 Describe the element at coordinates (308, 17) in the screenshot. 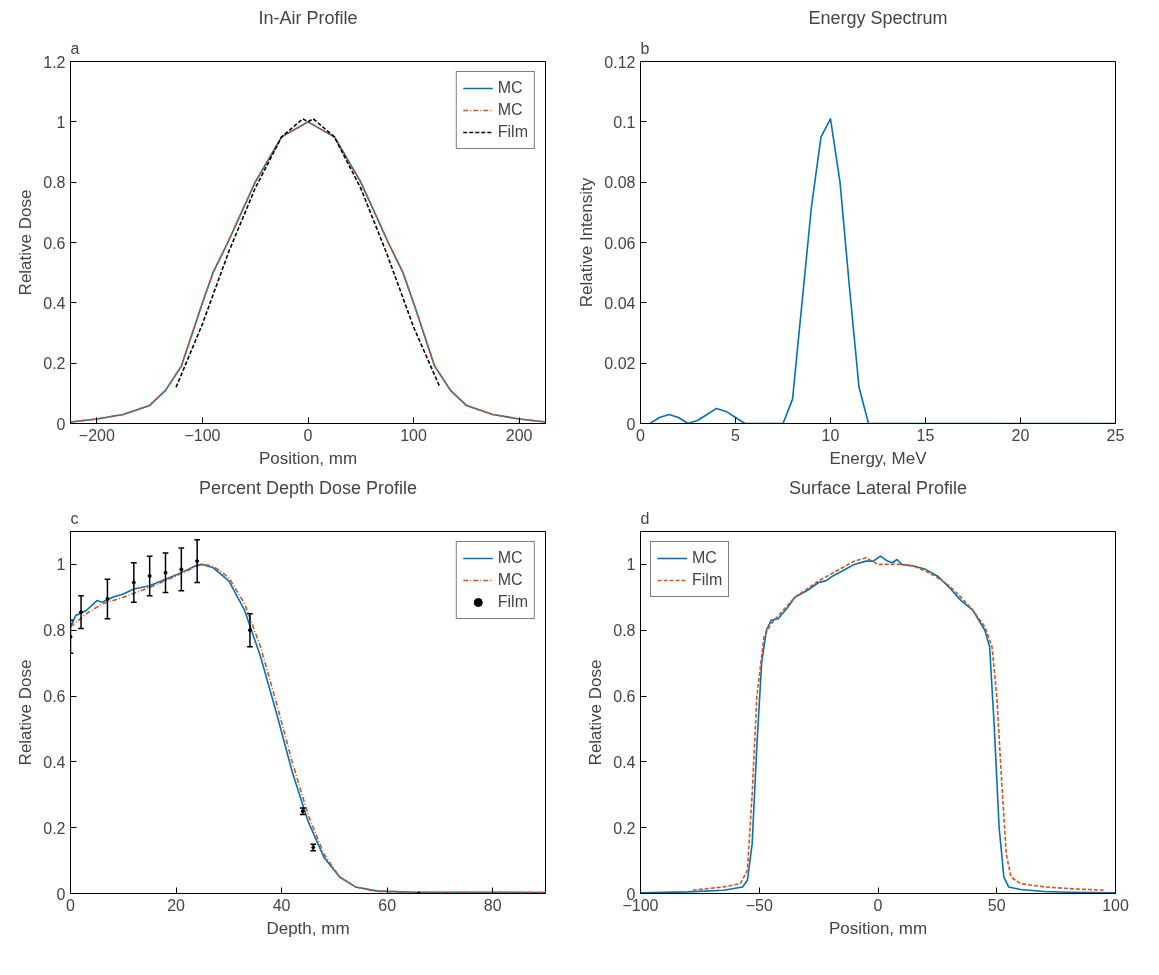

I see `chart-title: In-Air Profile` at that location.